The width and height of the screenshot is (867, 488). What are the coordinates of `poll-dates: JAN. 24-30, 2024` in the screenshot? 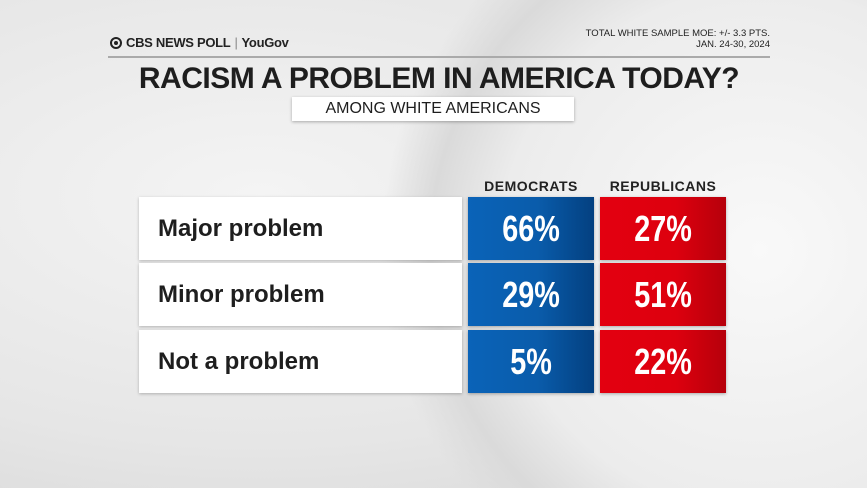 It's located at (733, 44).